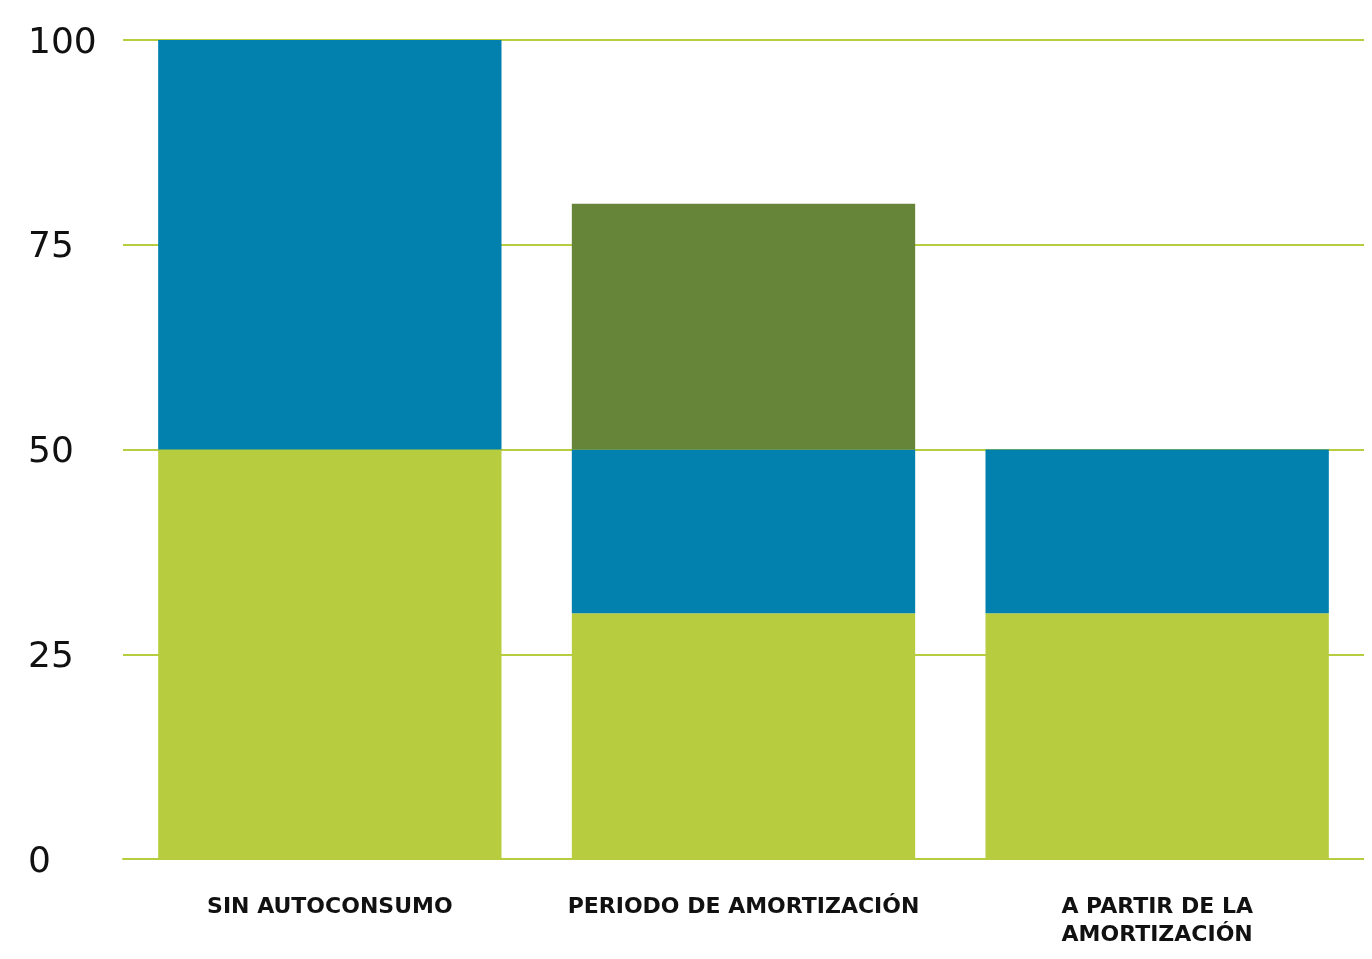 The image size is (1372, 959). I want to click on y-tick-label: 25, so click(51, 654).